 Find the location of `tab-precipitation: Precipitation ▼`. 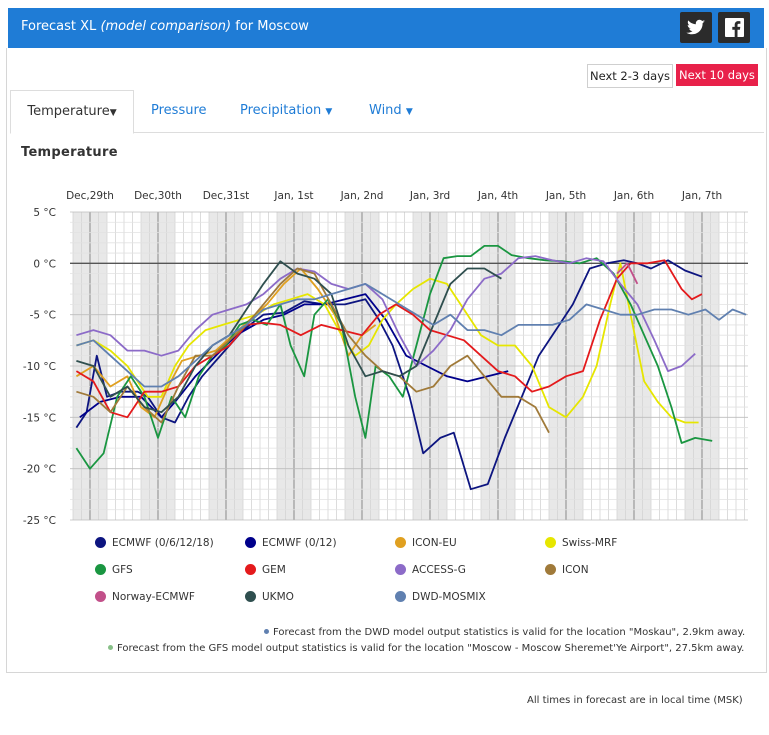

tab-precipitation: Precipitation ▼ is located at coordinates (286, 111).